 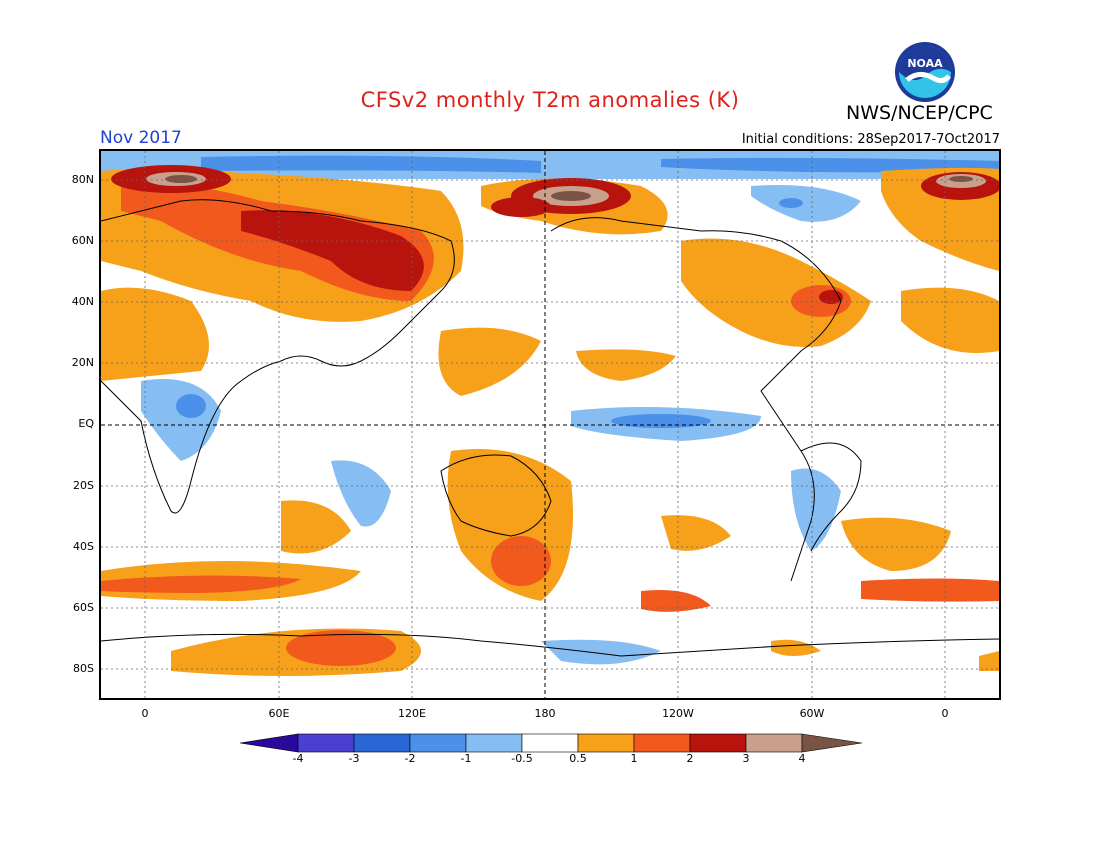 I want to click on warm-s-indian, so click(x=316, y=527).